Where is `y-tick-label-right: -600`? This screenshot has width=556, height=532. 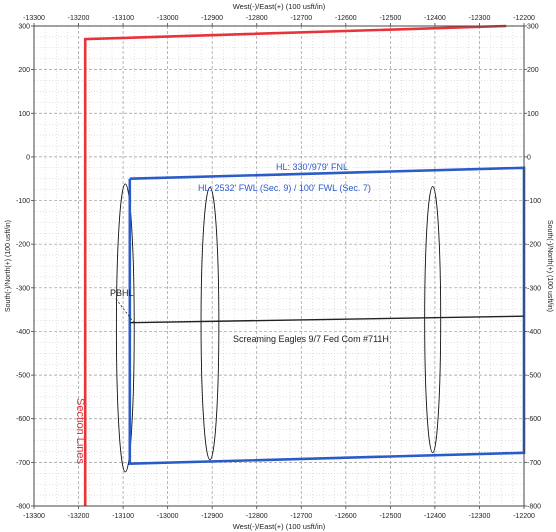 y-tick-label-right: -600 is located at coordinates (534, 419).